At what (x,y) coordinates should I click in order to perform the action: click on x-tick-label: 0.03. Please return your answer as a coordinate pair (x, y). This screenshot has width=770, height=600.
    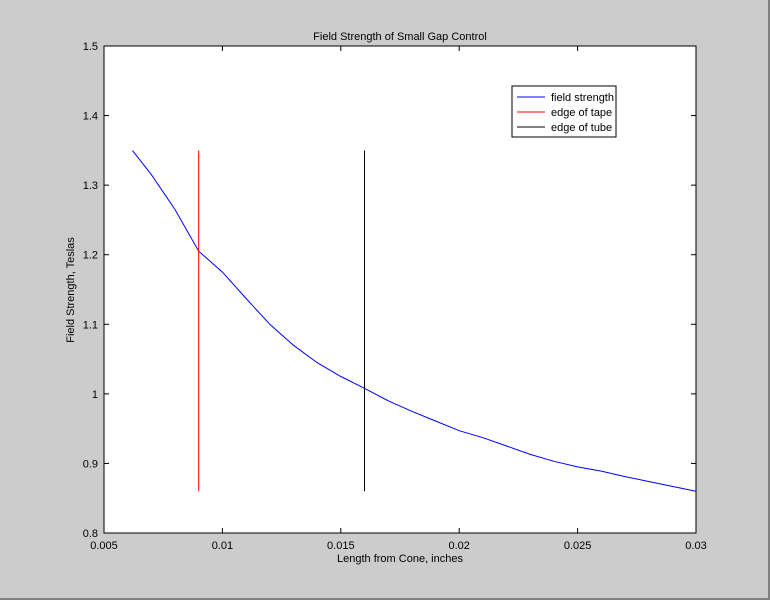
    Looking at the image, I should click on (695, 546).